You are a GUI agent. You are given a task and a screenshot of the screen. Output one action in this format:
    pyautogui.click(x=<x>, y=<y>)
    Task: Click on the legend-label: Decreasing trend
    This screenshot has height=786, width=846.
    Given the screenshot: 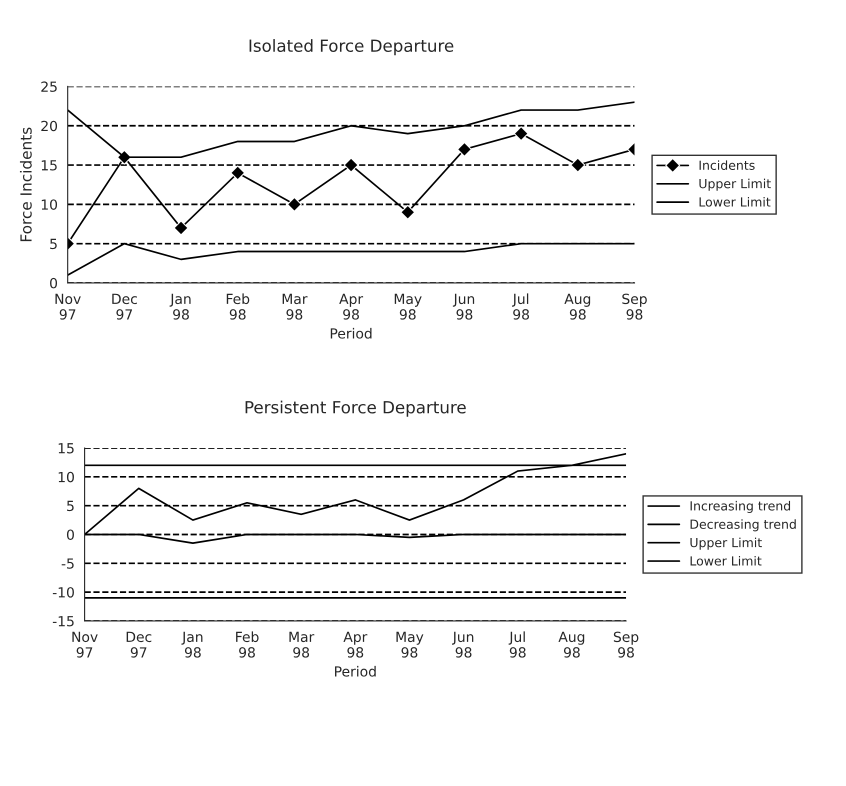 What is the action you would take?
    pyautogui.click(x=743, y=525)
    